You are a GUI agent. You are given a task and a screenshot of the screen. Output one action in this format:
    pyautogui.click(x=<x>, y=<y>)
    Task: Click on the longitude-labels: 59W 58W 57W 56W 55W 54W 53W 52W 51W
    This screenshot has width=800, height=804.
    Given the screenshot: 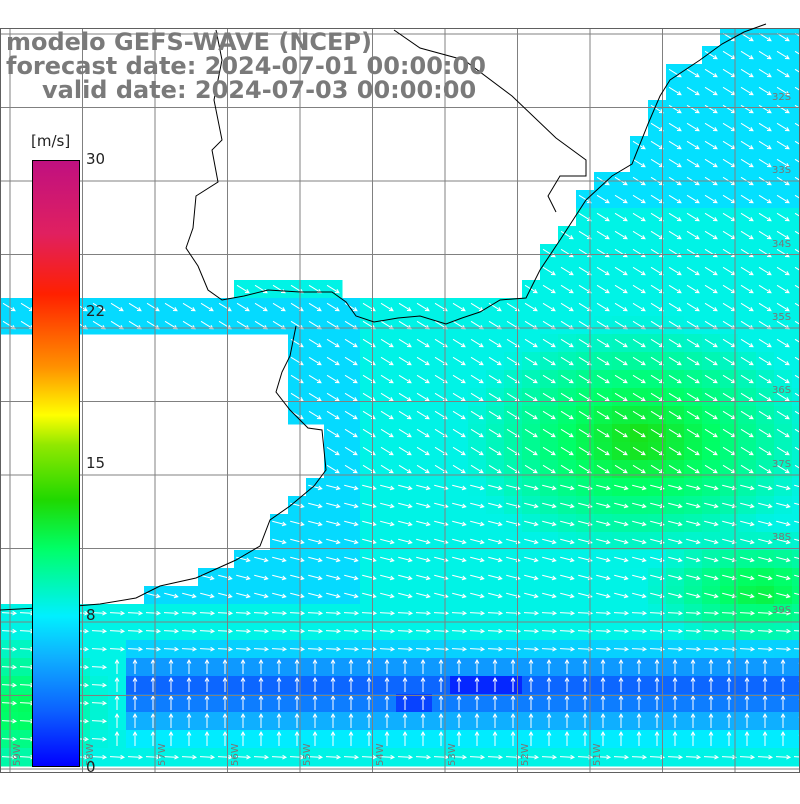 What is the action you would take?
    pyautogui.click(x=307, y=754)
    